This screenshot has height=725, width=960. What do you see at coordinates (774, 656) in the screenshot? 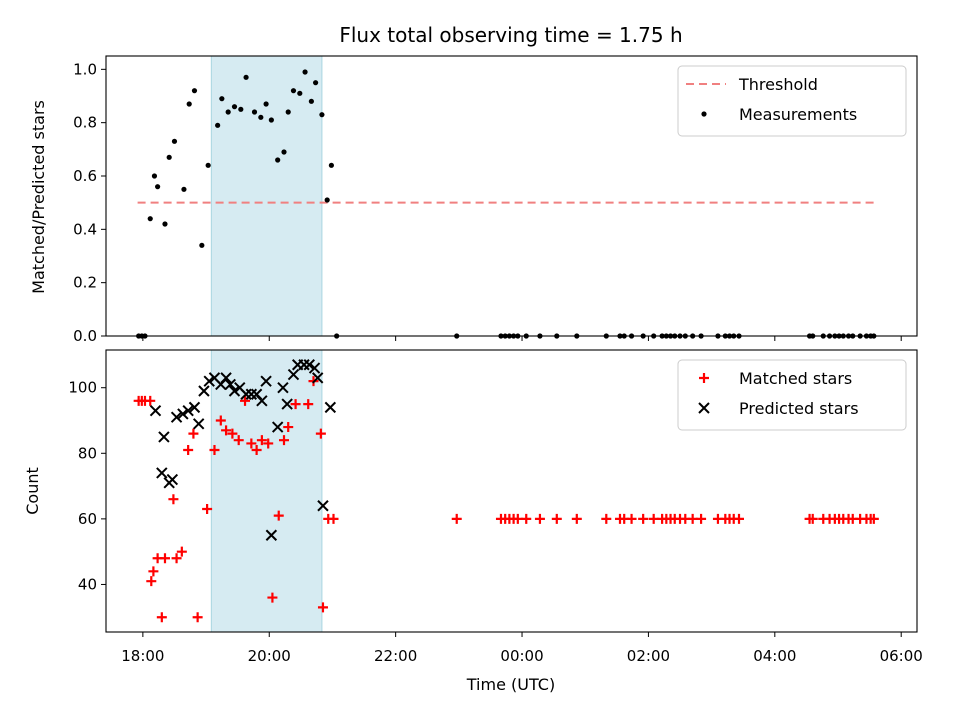
I see `x-tick-label: 04:00` at bounding box center [774, 656].